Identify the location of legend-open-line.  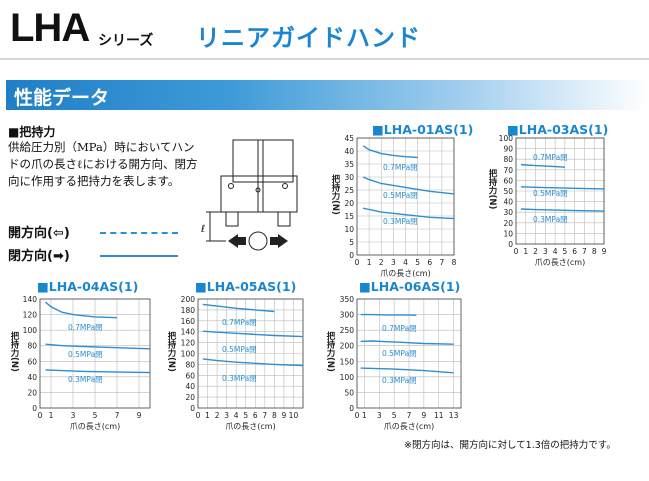
(139, 233).